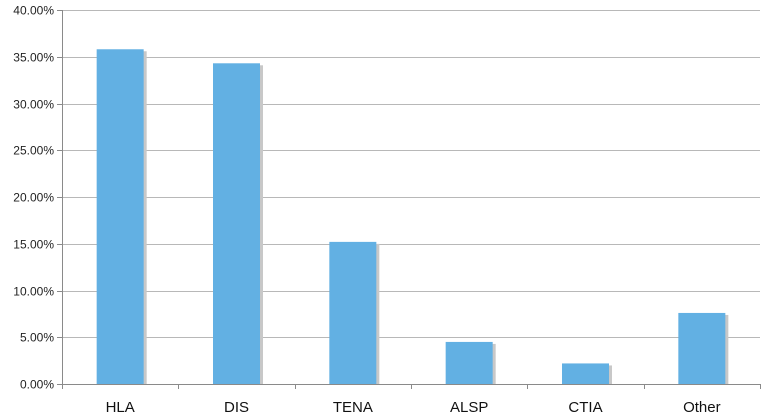  Describe the element at coordinates (585, 373) in the screenshot. I see `bar-ctia` at that location.